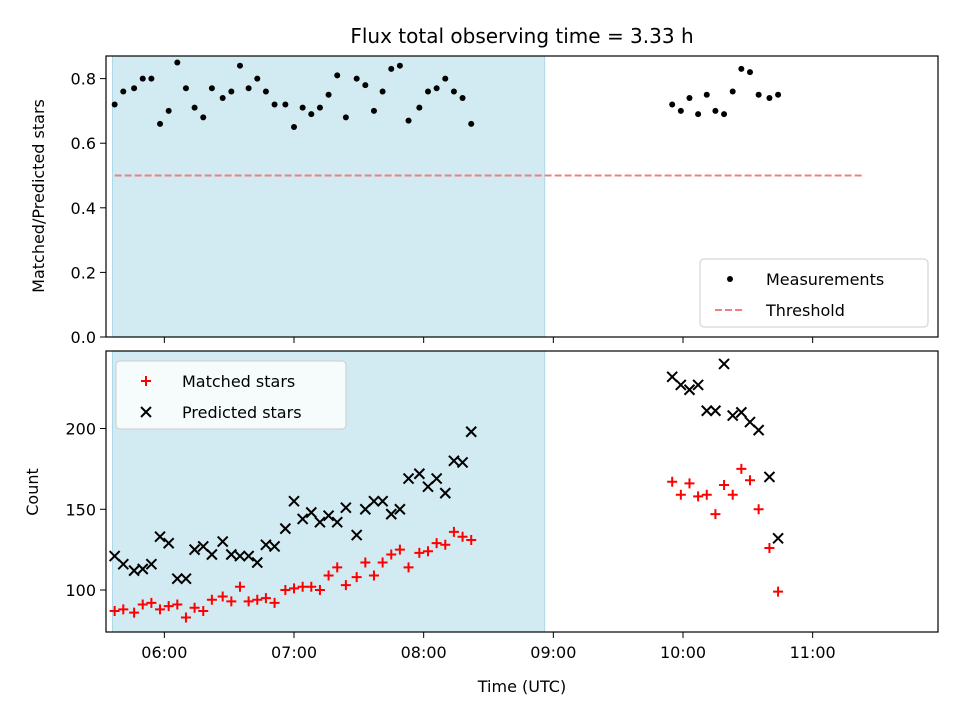 This screenshot has width=960, height=720. I want to click on top-y-tick-label: 0.0, so click(83, 337).